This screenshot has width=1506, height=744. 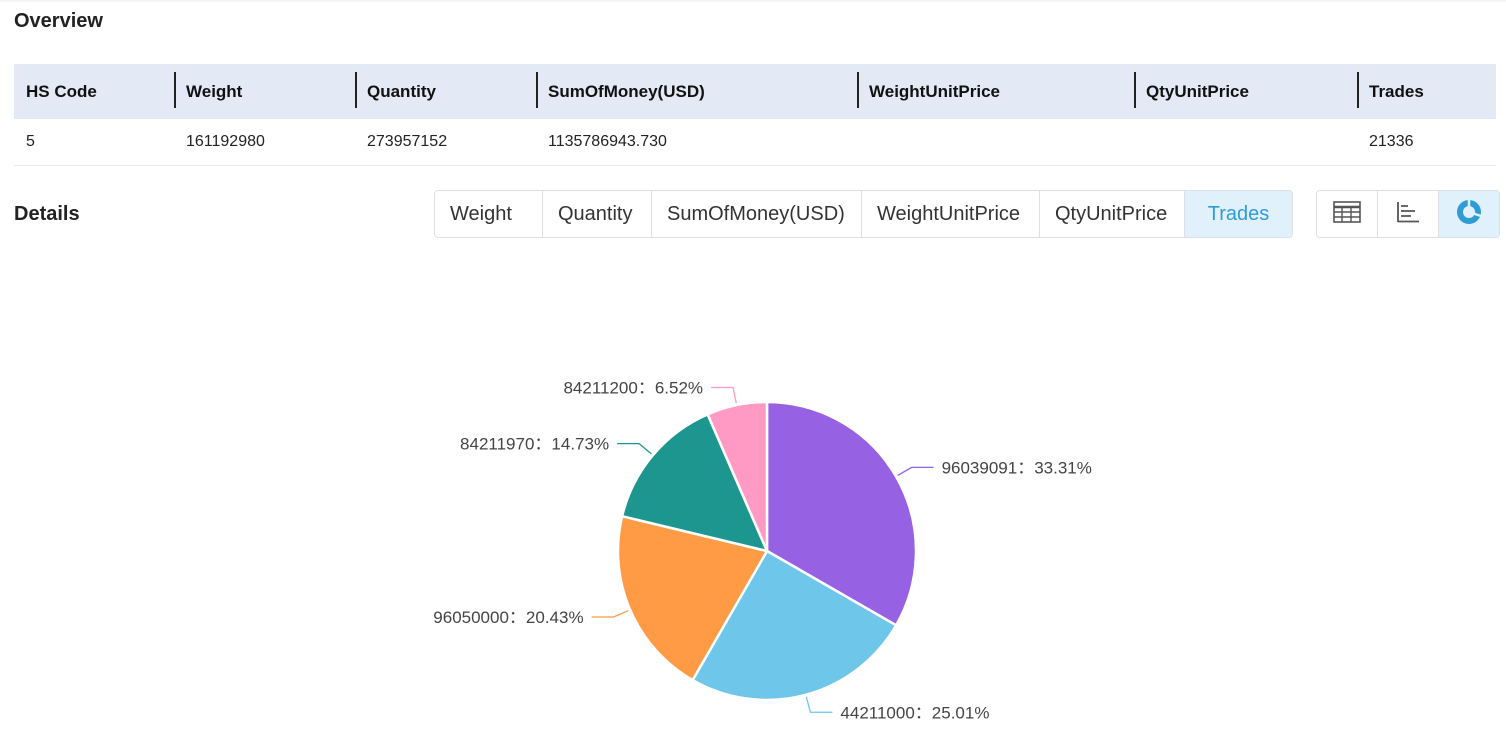 I want to click on table-view-button, so click(x=1347, y=214).